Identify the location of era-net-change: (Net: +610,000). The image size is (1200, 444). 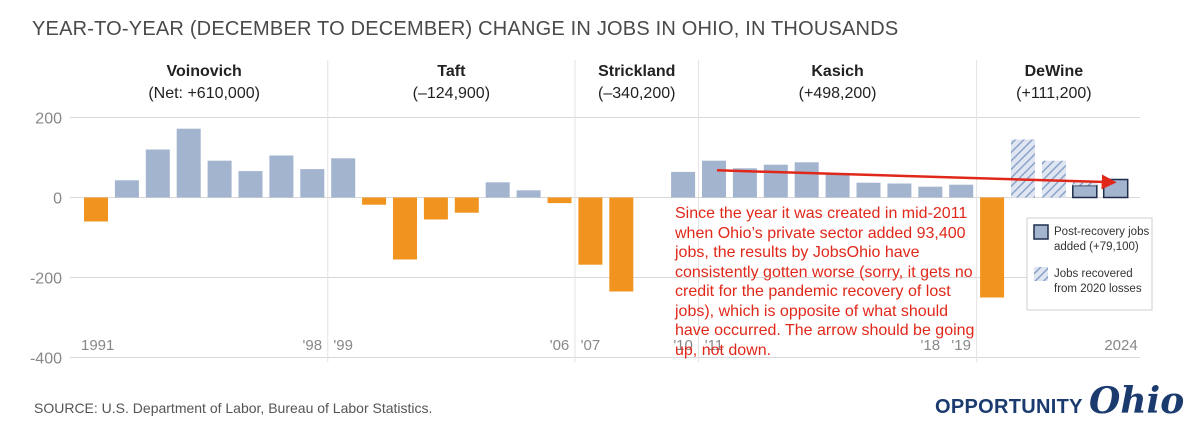
(204, 93).